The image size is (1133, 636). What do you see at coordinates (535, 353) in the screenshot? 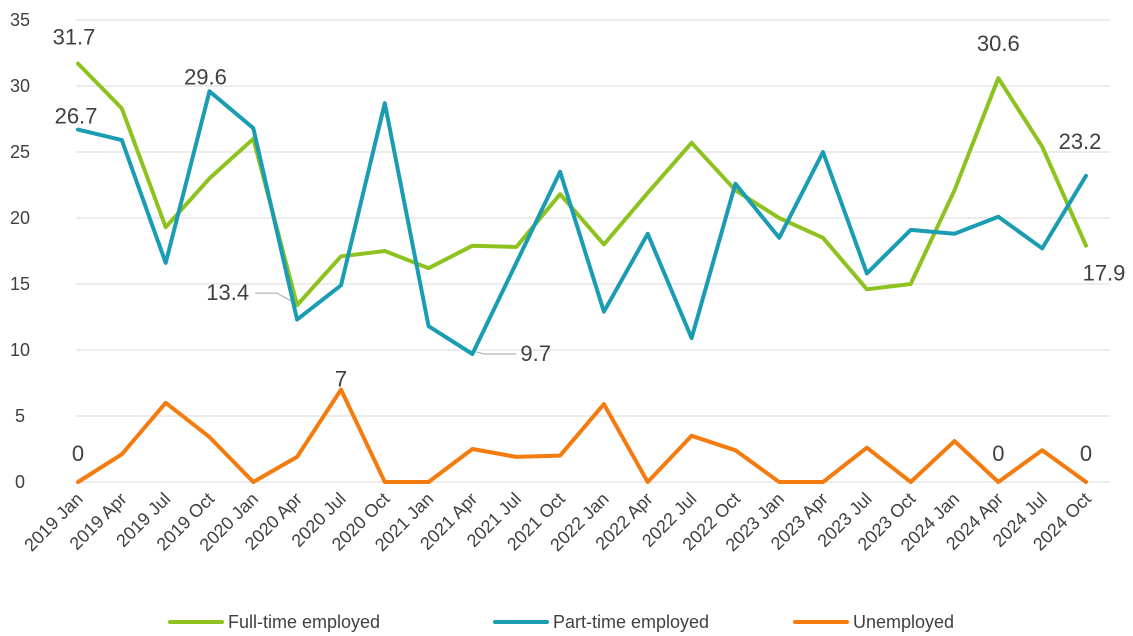
I see `data-label: 9.7` at bounding box center [535, 353].